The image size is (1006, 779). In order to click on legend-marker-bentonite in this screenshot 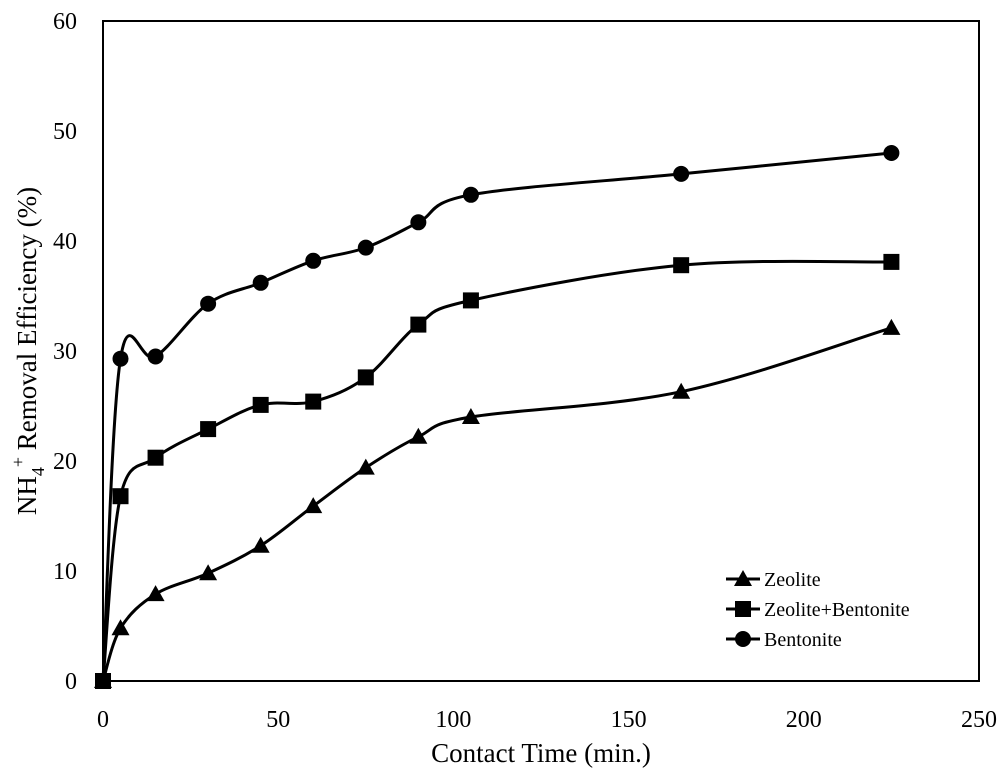, I will do `click(743, 639)`.